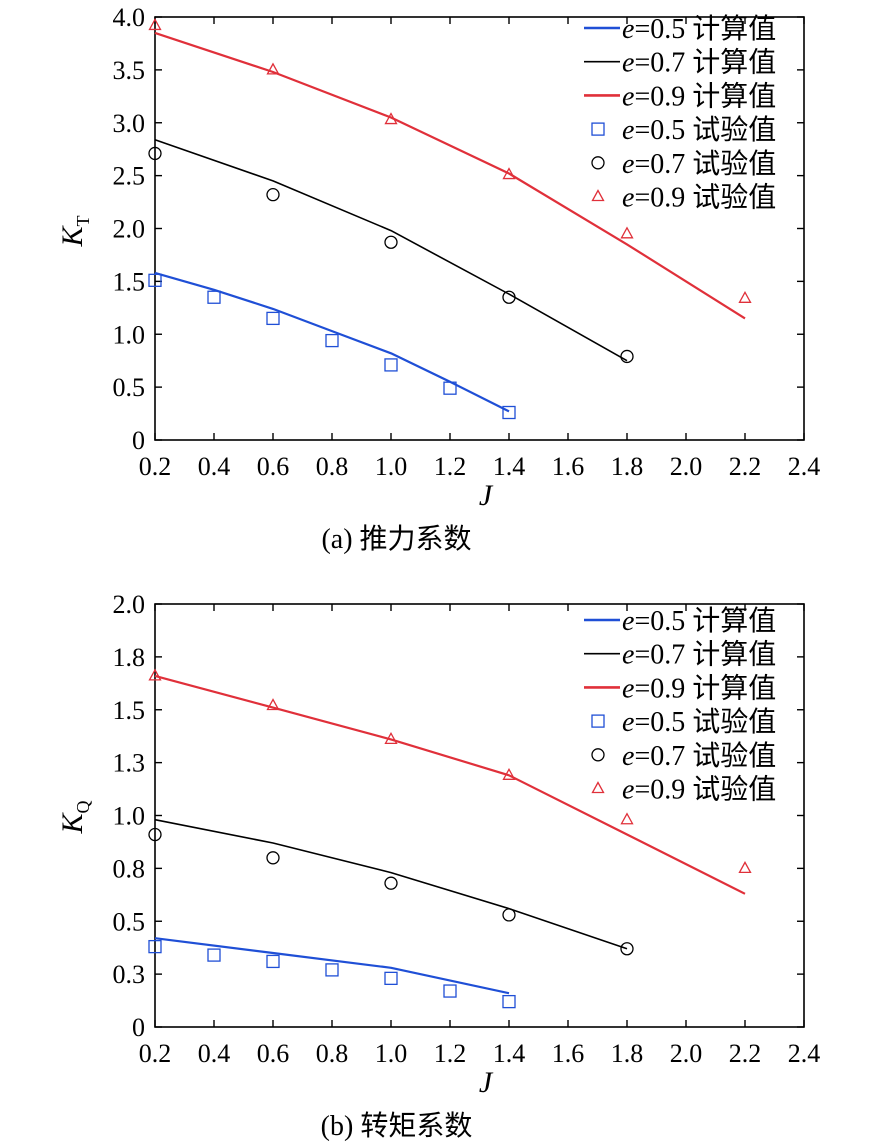 This screenshot has width=886, height=1145. What do you see at coordinates (129, 604) in the screenshot?
I see `y-tick-label: 2.0` at bounding box center [129, 604].